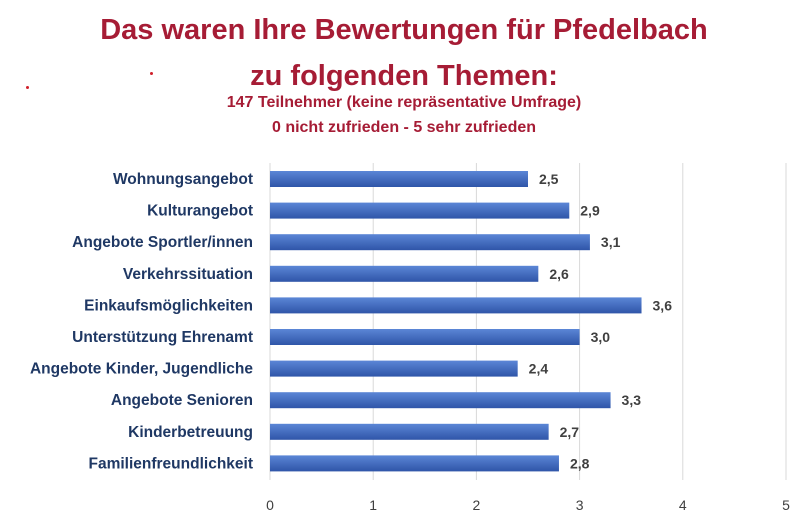 This screenshot has width=808, height=522. Describe the element at coordinates (404, 76) in the screenshot. I see `chart-title-line2: zu folgenden Themen:` at that location.